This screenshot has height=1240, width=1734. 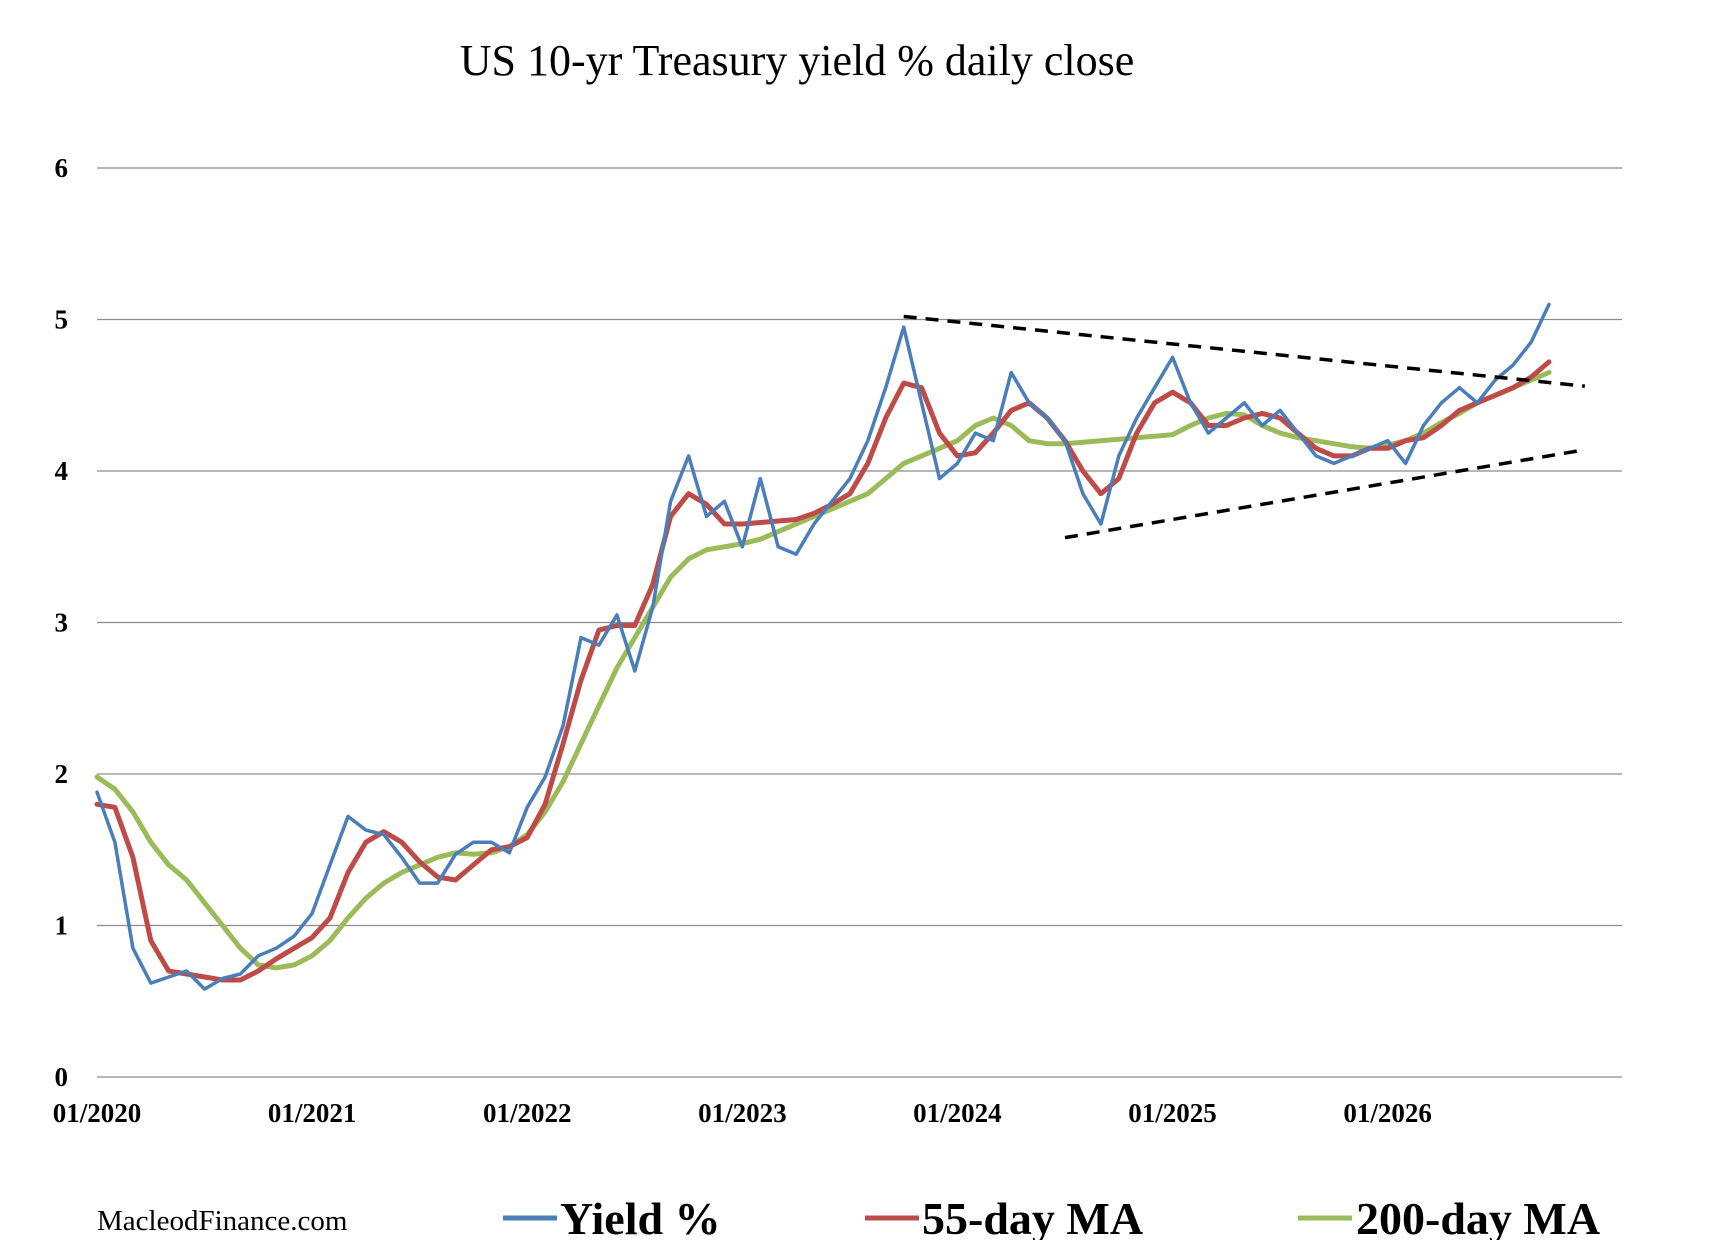 What do you see at coordinates (312, 1113) in the screenshot?
I see `x-tick-label: 01/2021` at bounding box center [312, 1113].